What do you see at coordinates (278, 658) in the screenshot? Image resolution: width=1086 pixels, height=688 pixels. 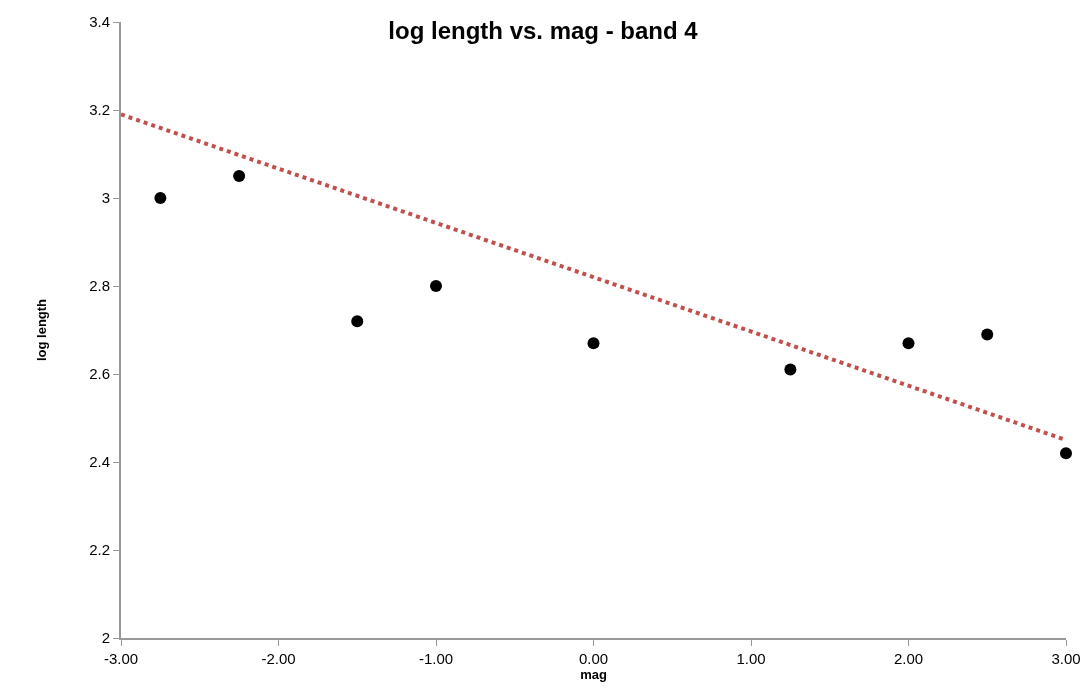 I see `x-tick-label: -2.00` at bounding box center [278, 658].